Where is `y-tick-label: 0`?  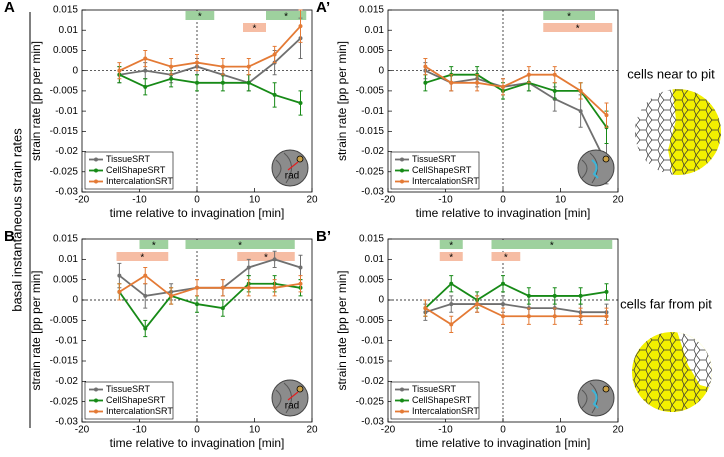 y-tick-label: 0 is located at coordinates (381, 300).